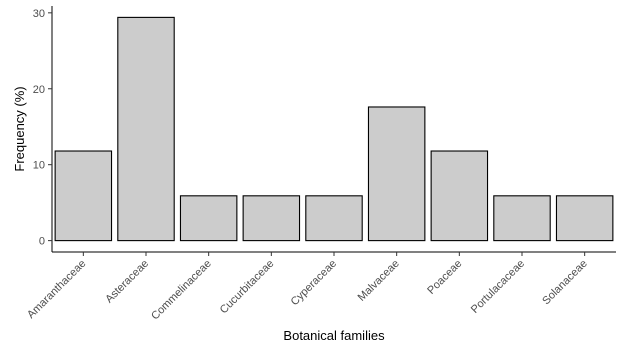  I want to click on y-tick-label: 10, so click(39, 166).